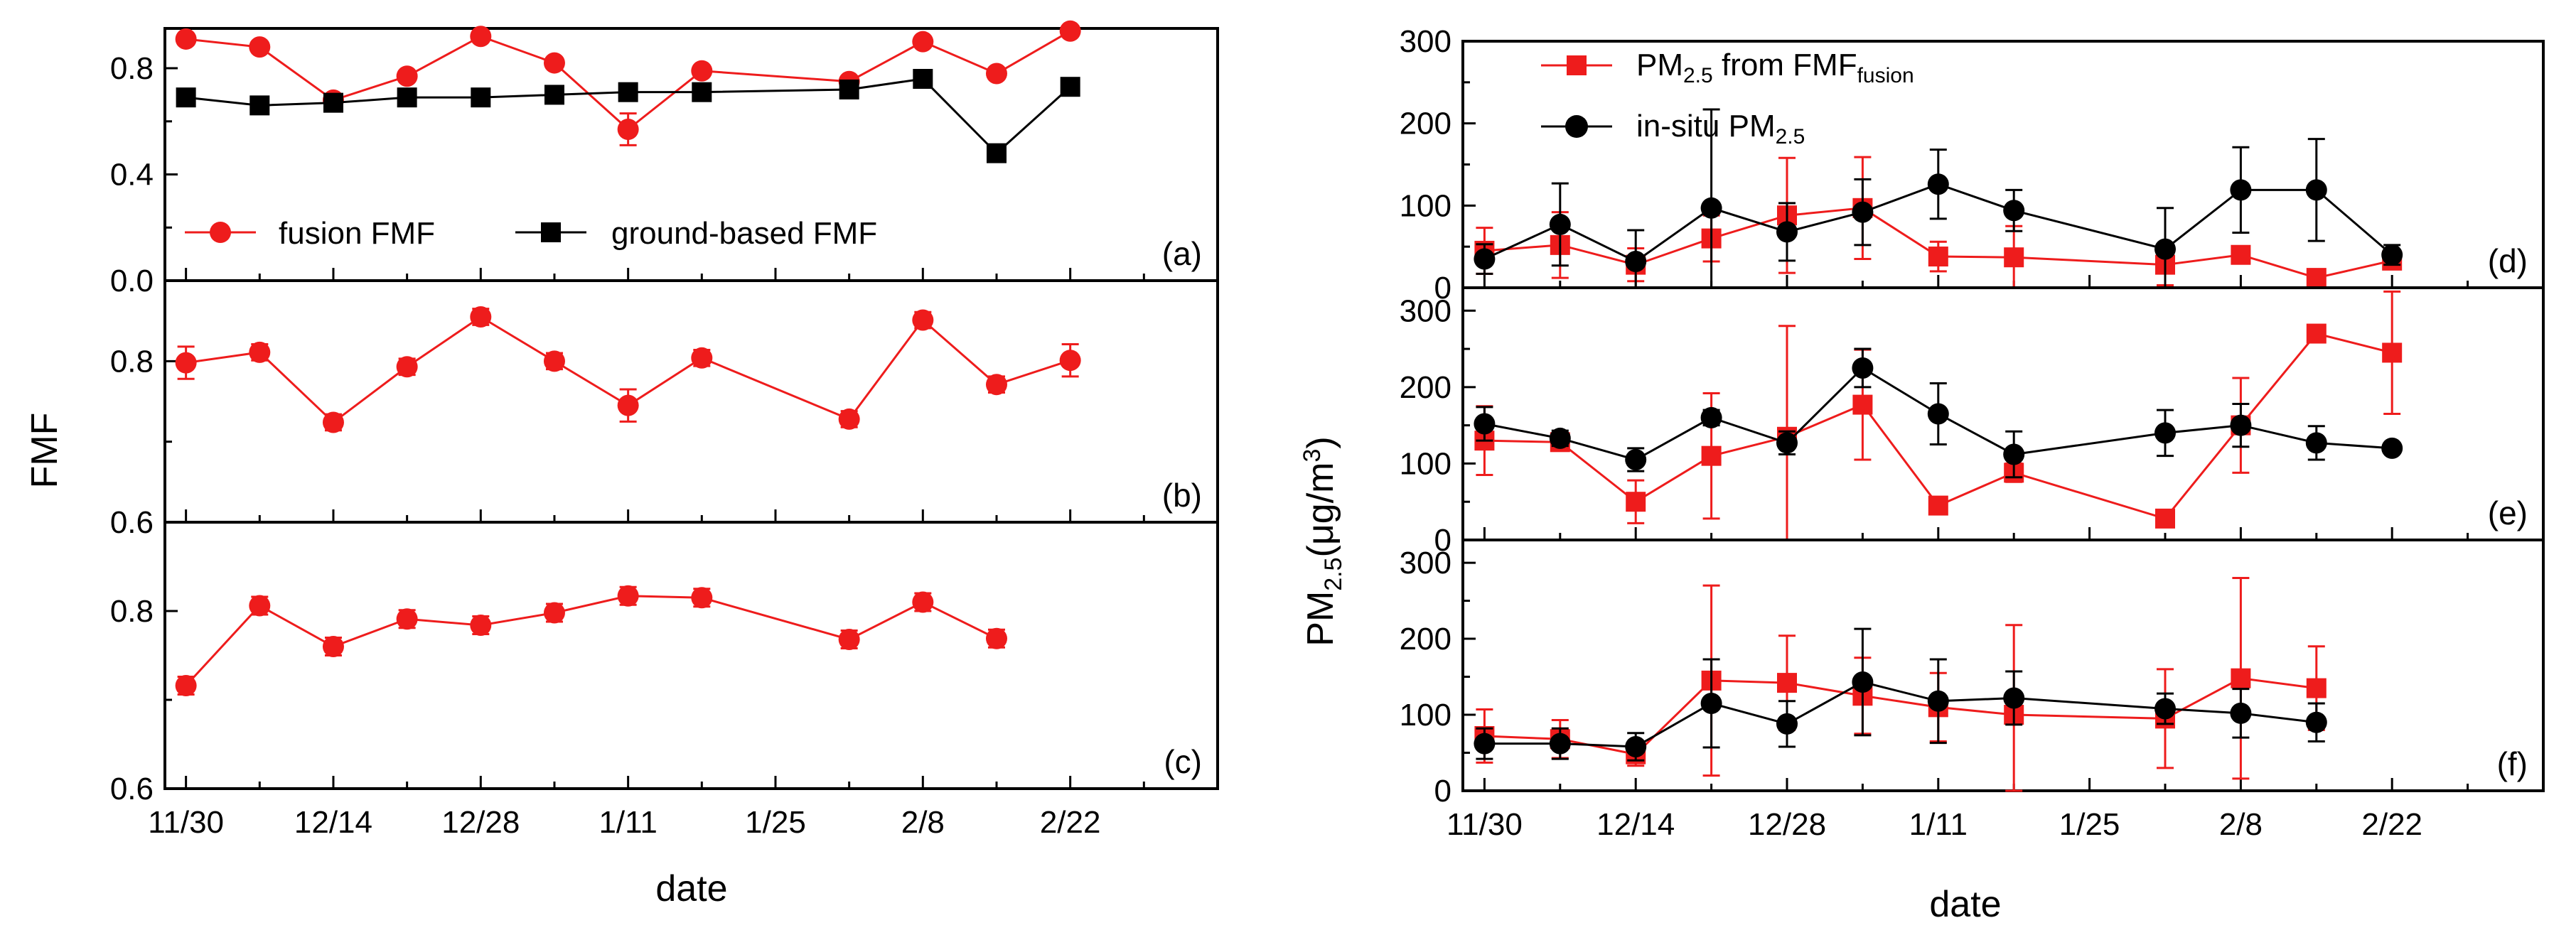 The image size is (2576, 935). I want to click on panel-label-a: (a), so click(1182, 254).